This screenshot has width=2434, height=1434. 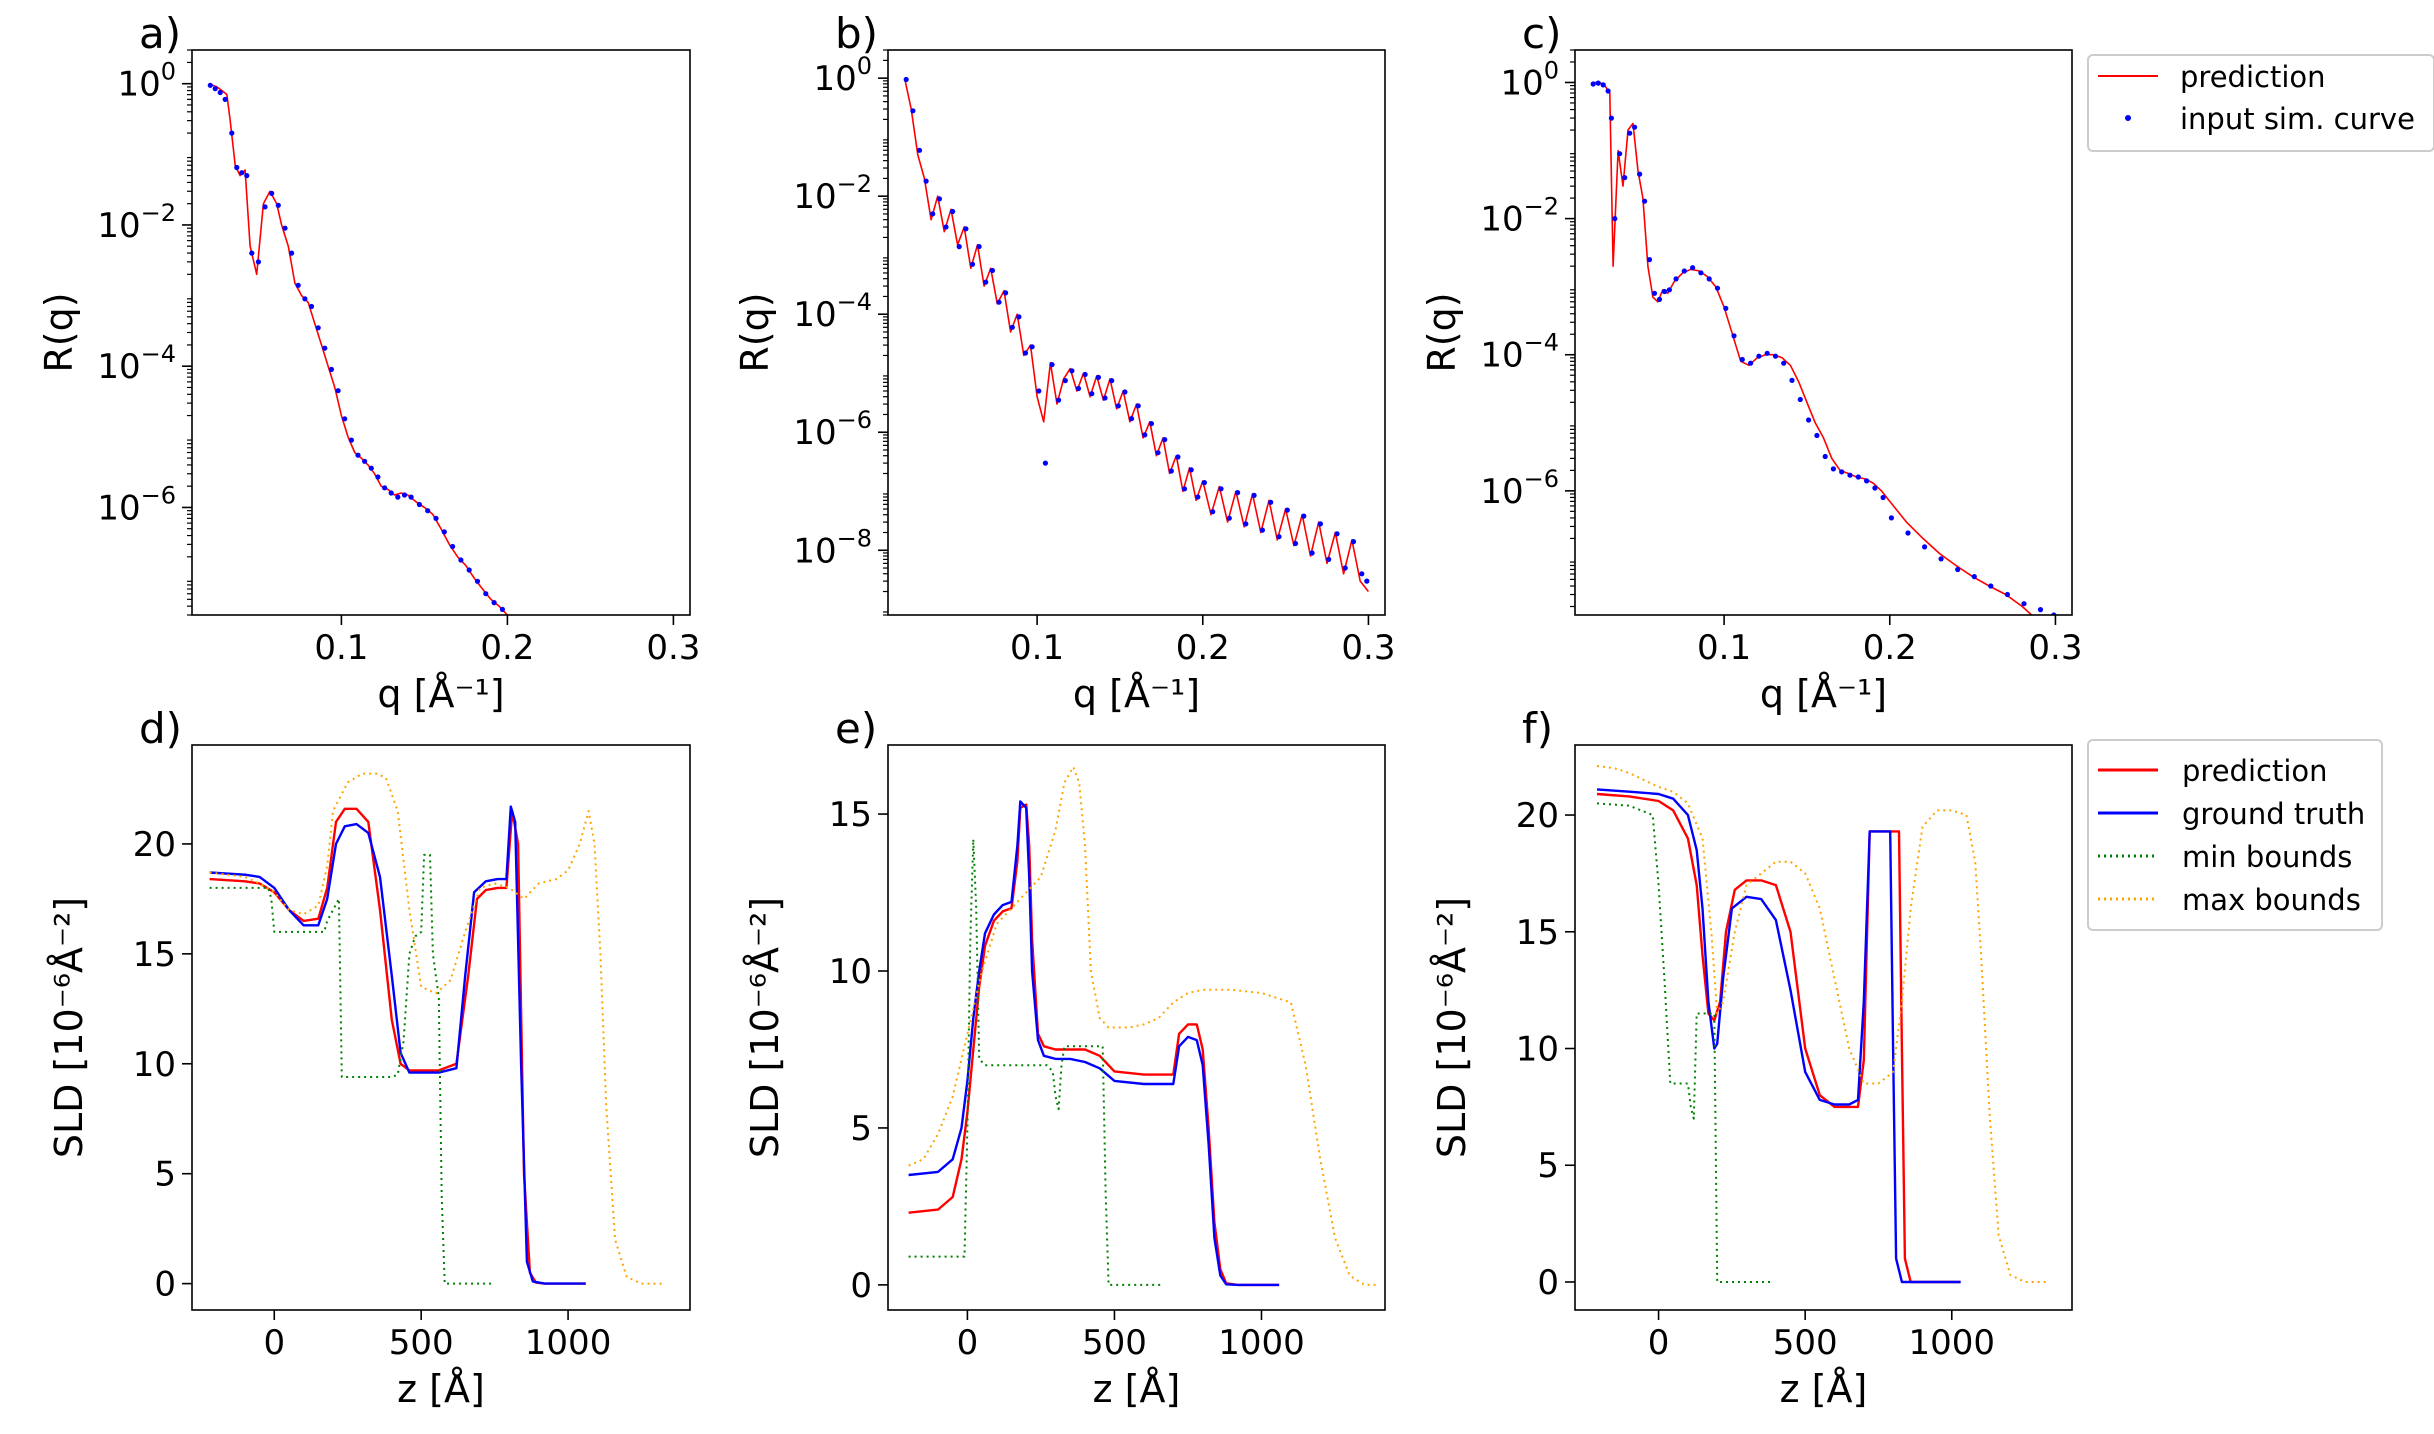 What do you see at coordinates (154, 845) in the screenshot?
I see `y-tick-label: 20` at bounding box center [154, 845].